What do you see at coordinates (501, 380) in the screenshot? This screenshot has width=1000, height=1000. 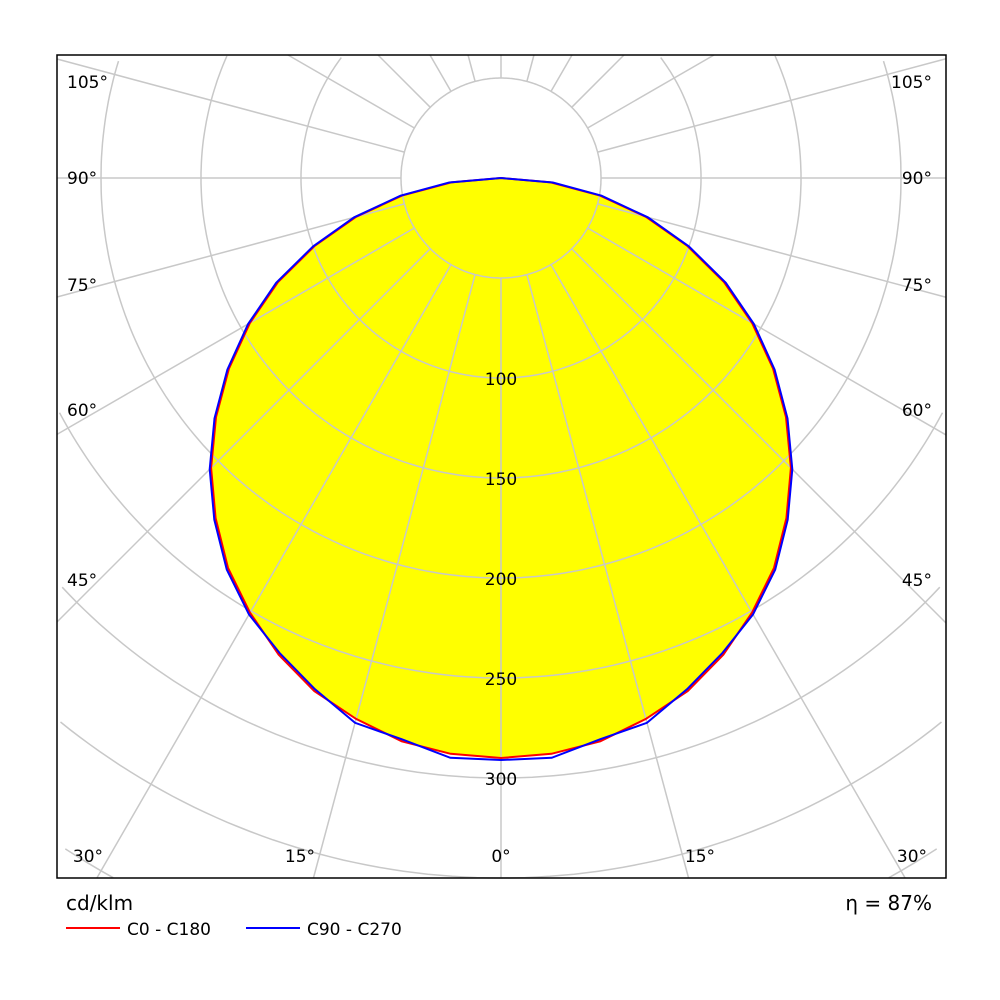 I see `radial-tick-label: 100` at bounding box center [501, 380].